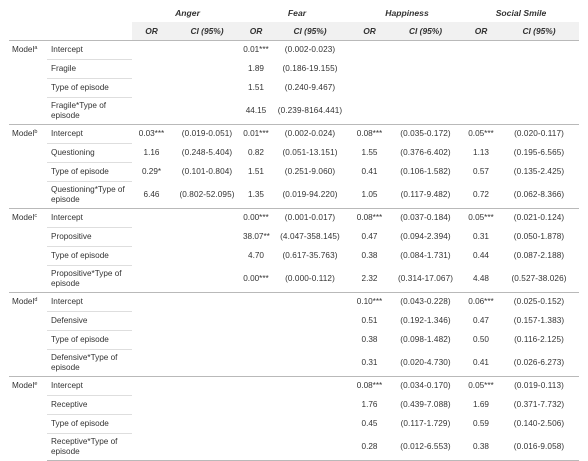  What do you see at coordinates (407, 13) in the screenshot?
I see `emotion-header-happiness: Happiness` at bounding box center [407, 13].